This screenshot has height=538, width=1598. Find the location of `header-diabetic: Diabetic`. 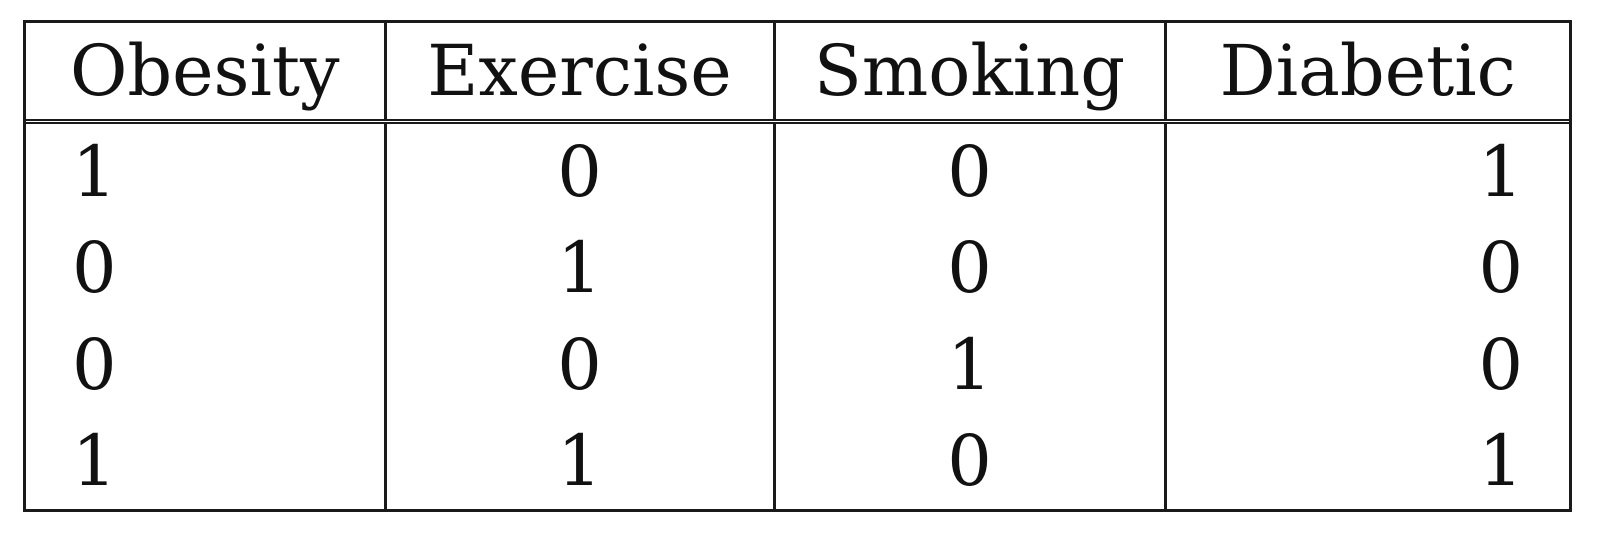

header-diabetic: Diabetic is located at coordinates (1366, 73).